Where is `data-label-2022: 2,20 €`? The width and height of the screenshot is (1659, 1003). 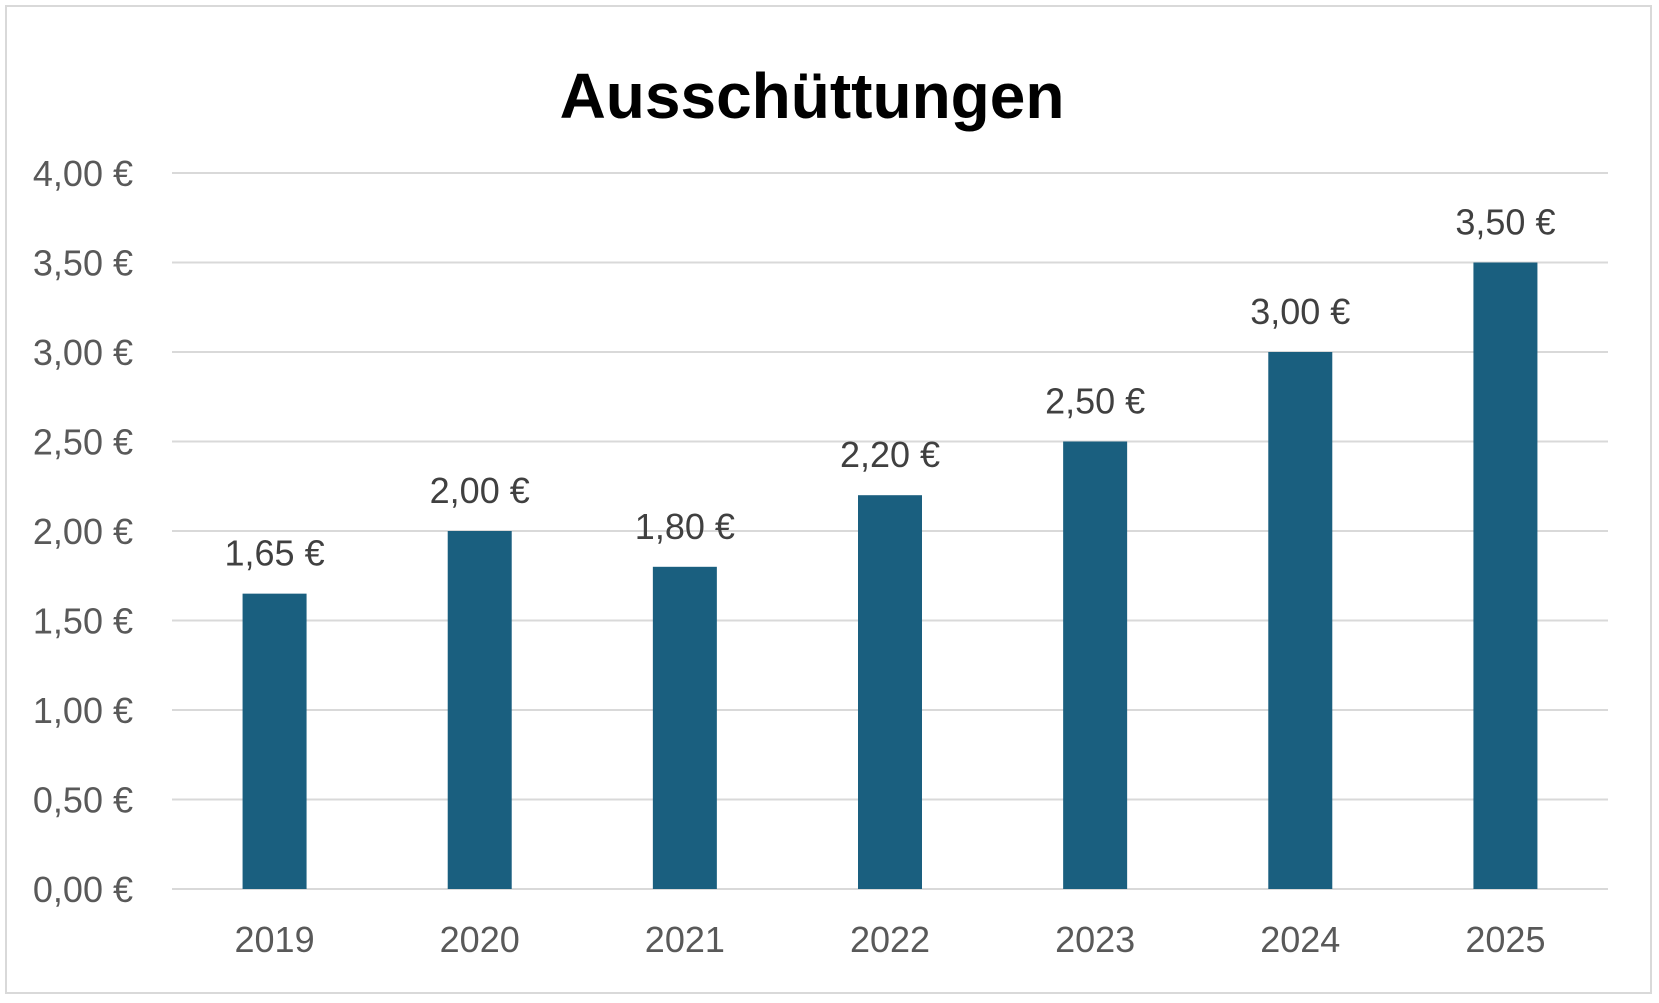 data-label-2022: 2,20 € is located at coordinates (890, 454).